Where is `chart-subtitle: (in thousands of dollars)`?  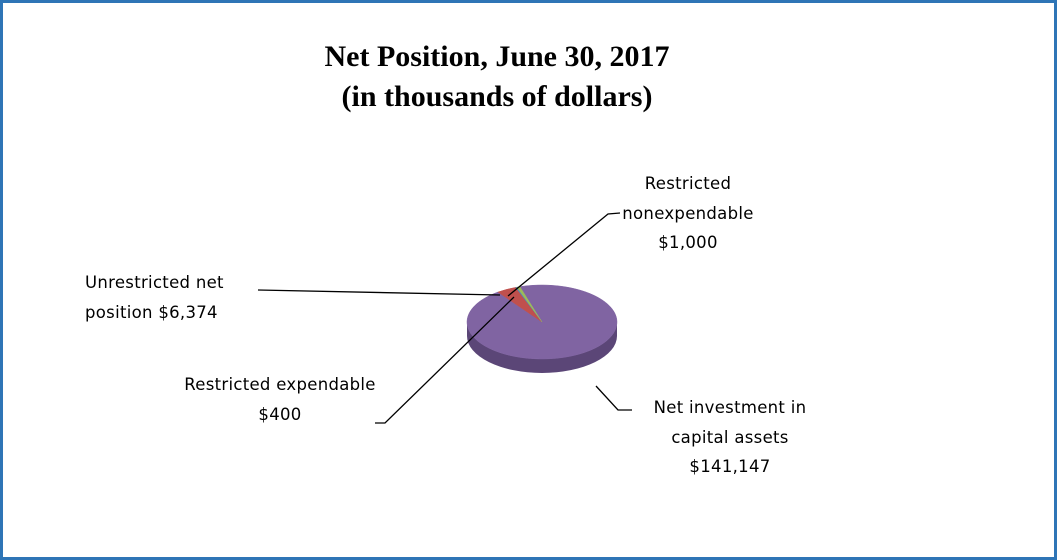 chart-subtitle: (in thousands of dollars) is located at coordinates (497, 96).